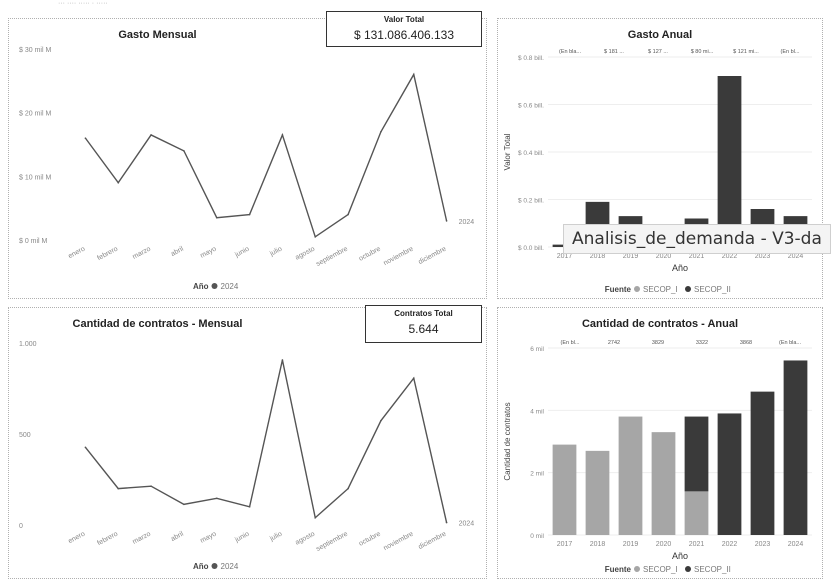 This screenshot has height=585, width=831. Describe the element at coordinates (598, 256) in the screenshot. I see `gasto-anual-x-tick: 2018` at that location.